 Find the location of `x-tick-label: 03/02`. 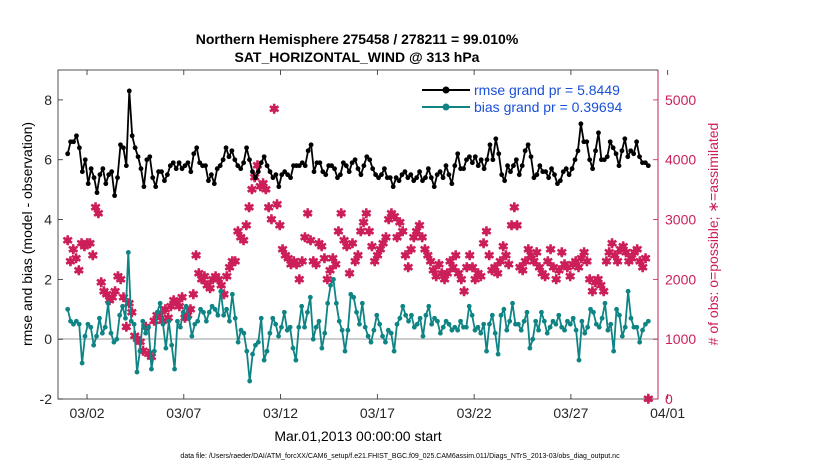

x-tick-label: 03/02 is located at coordinates (87, 413).